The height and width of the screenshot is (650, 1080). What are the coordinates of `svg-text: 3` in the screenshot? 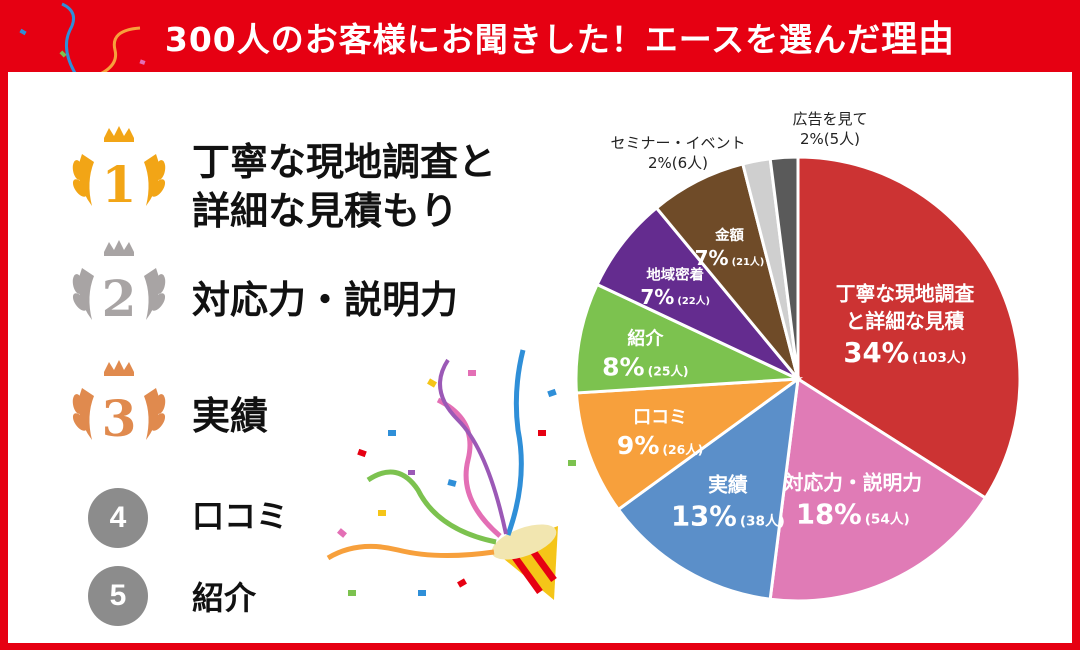 It's located at (119, 418).